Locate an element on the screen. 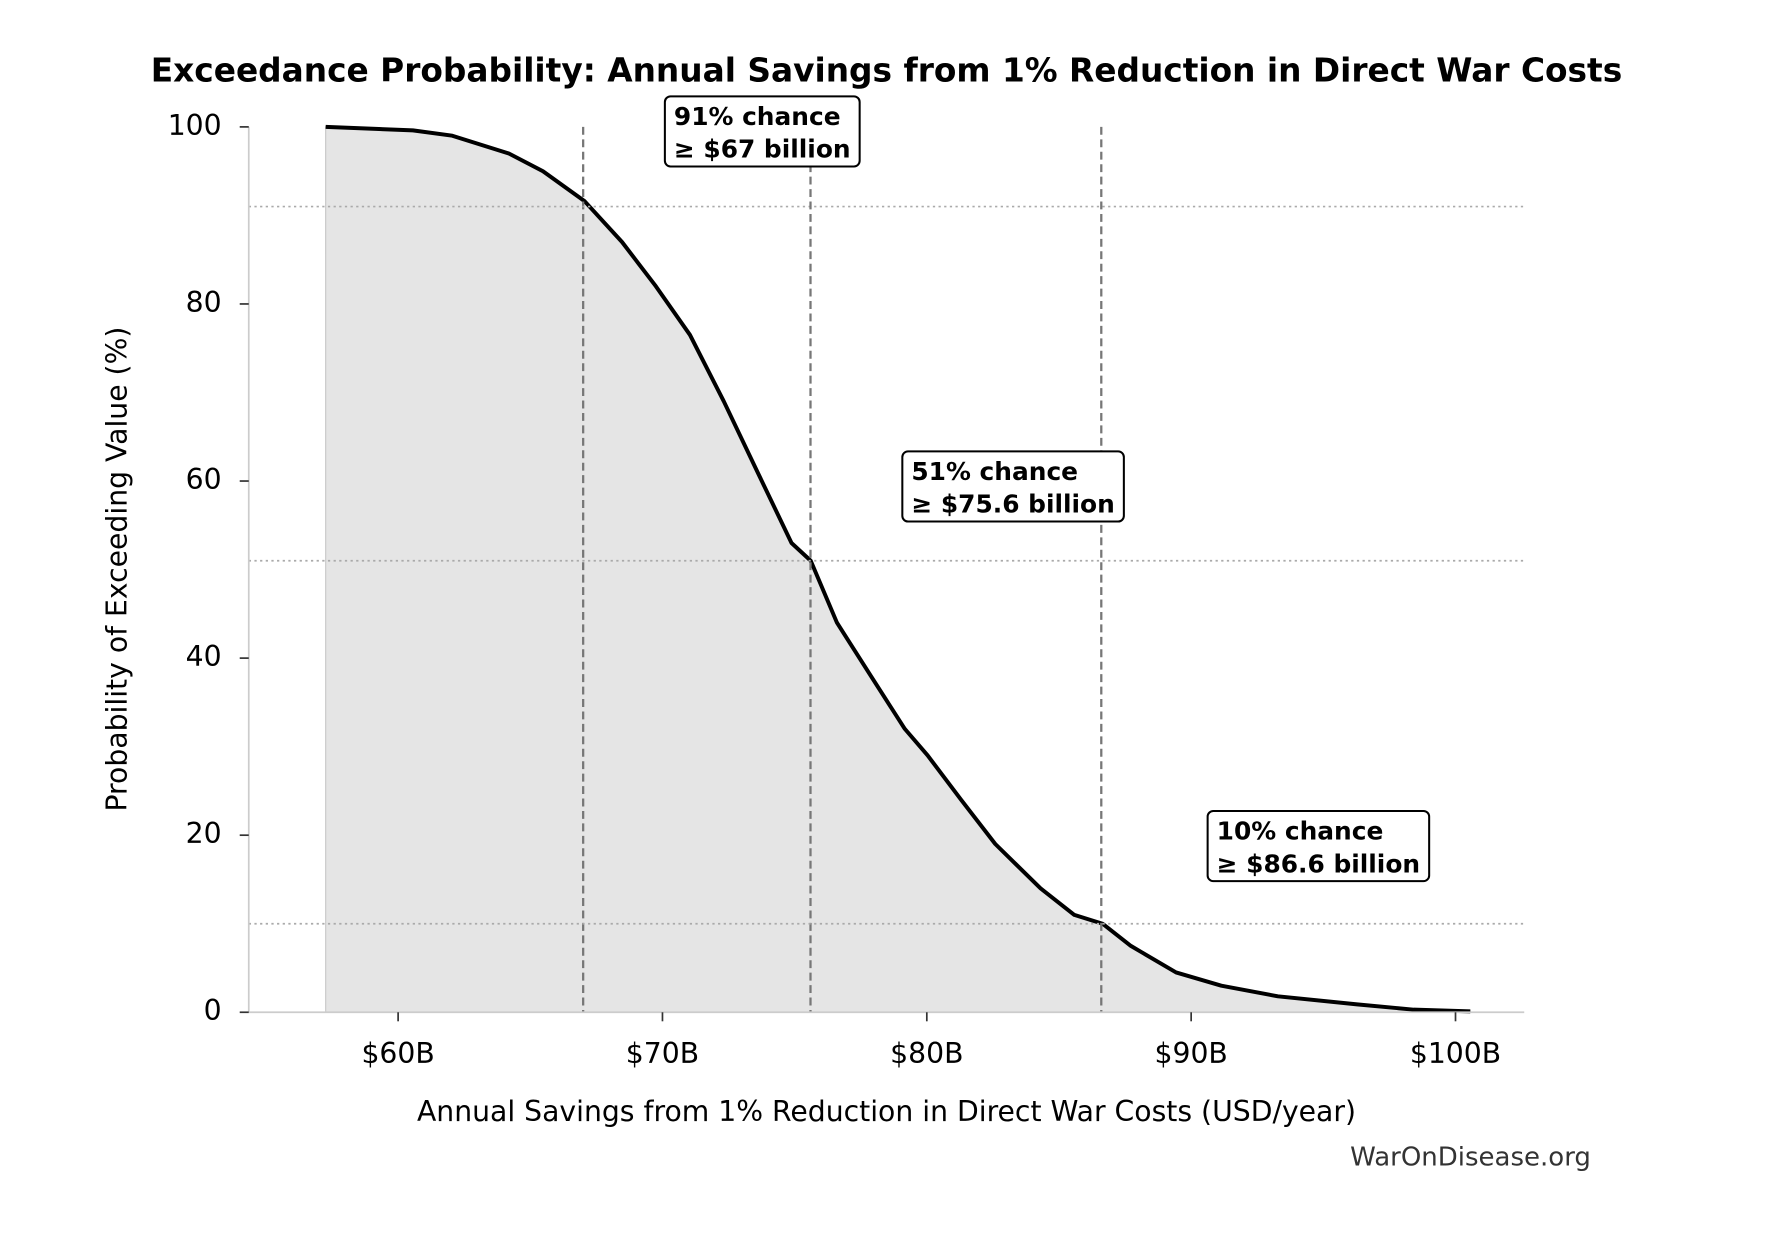  watermark: WarOnDisease.org is located at coordinates (1470, 1158).